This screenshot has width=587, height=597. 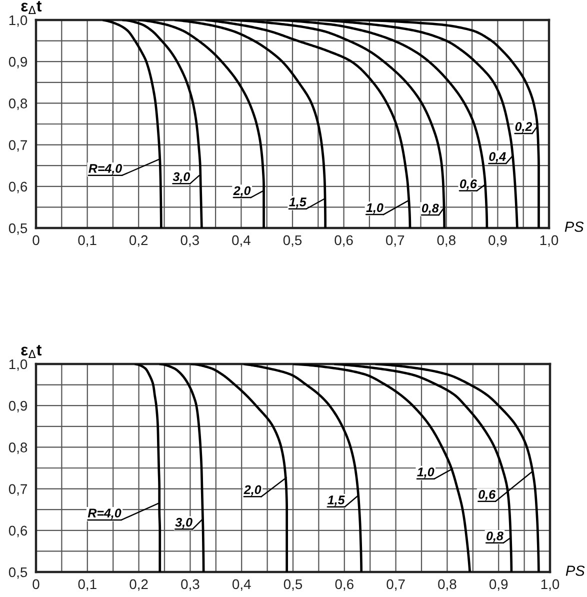 I want to click on annotation: 0,2, so click(x=523, y=127).